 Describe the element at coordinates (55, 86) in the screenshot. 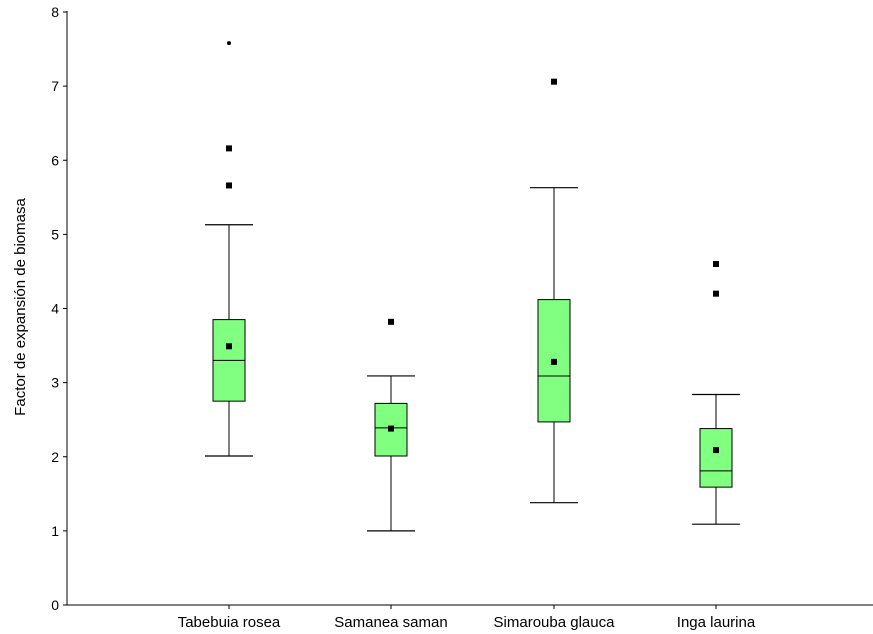

I see `y-tick-label: 7` at that location.